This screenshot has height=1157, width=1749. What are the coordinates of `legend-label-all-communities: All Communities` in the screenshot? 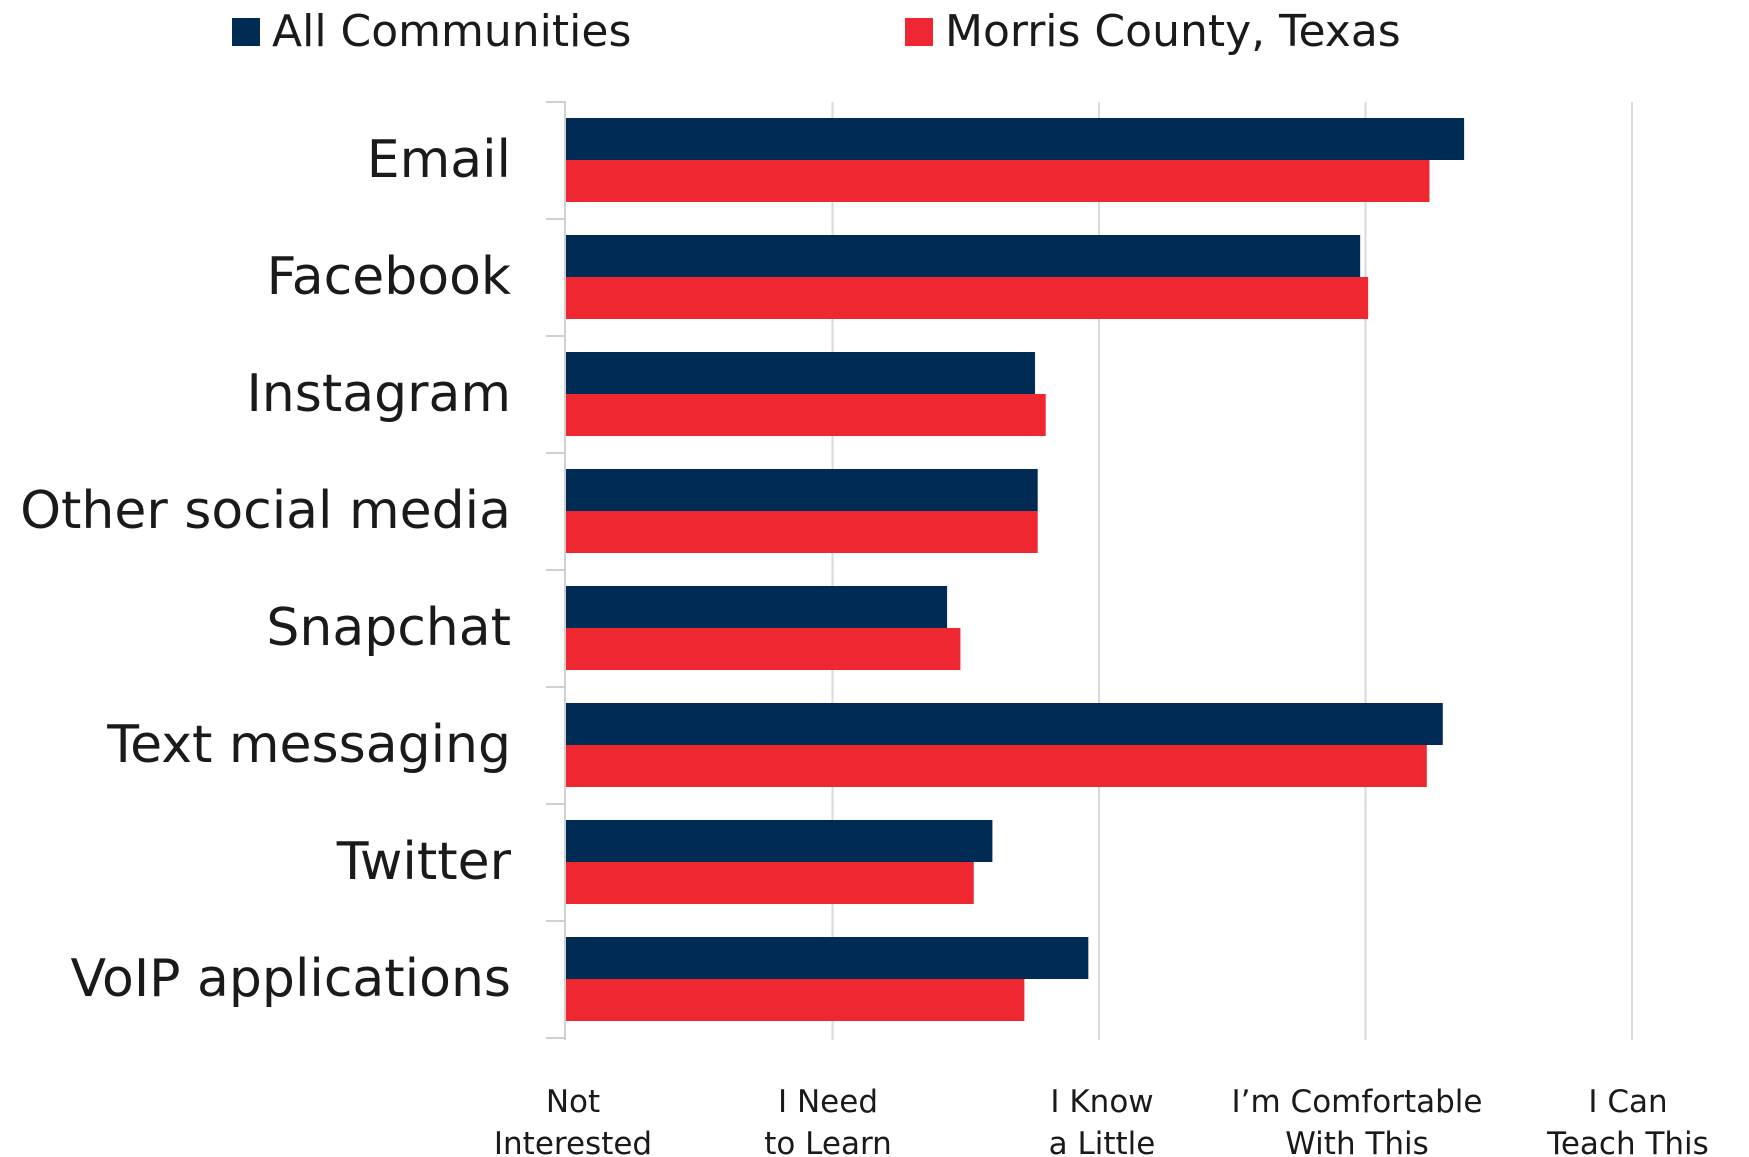 It's located at (452, 31).